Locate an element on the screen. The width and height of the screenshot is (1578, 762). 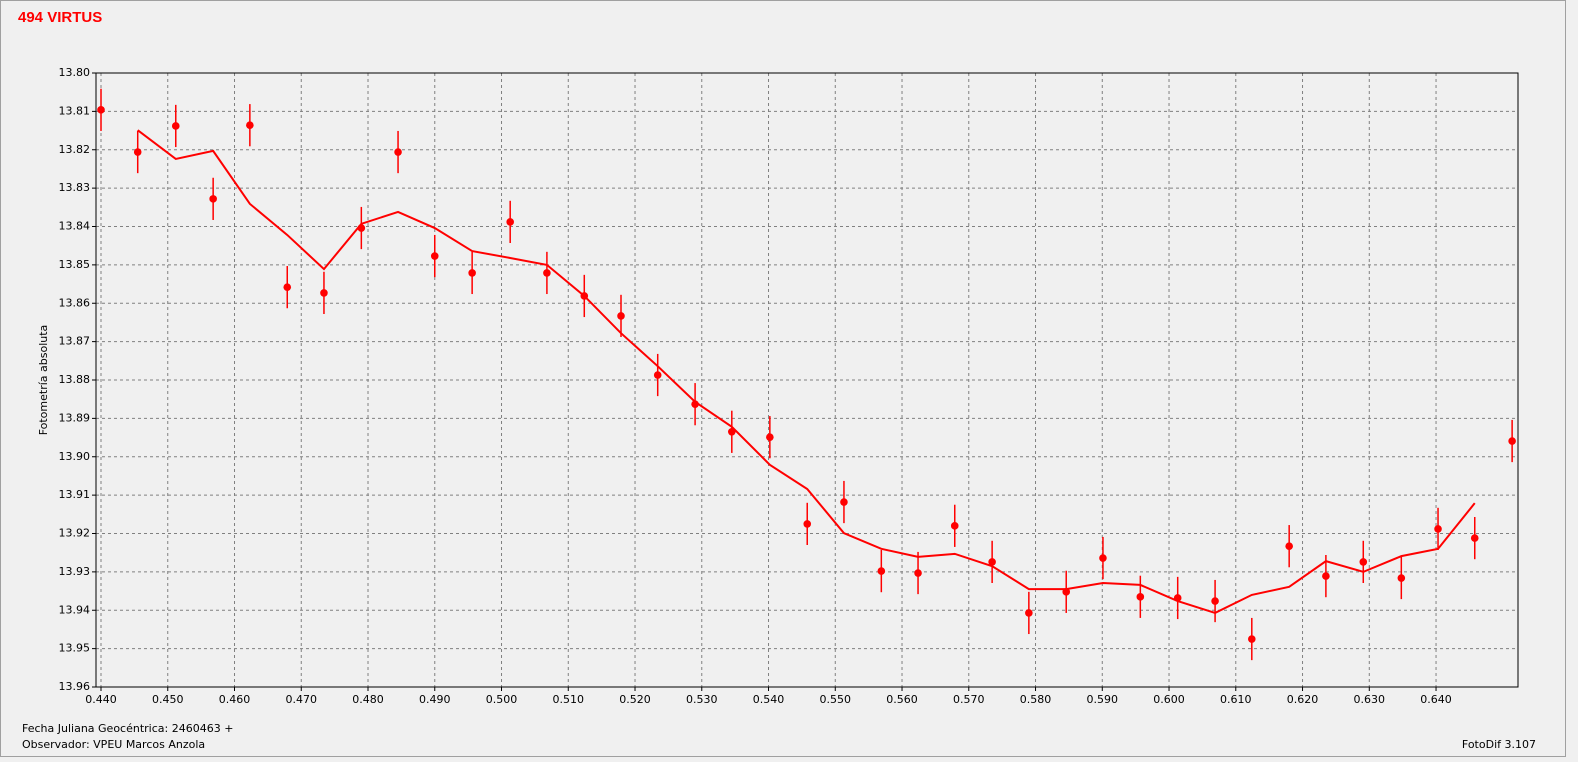
x-tick-label: 0.460 is located at coordinates (235, 699).